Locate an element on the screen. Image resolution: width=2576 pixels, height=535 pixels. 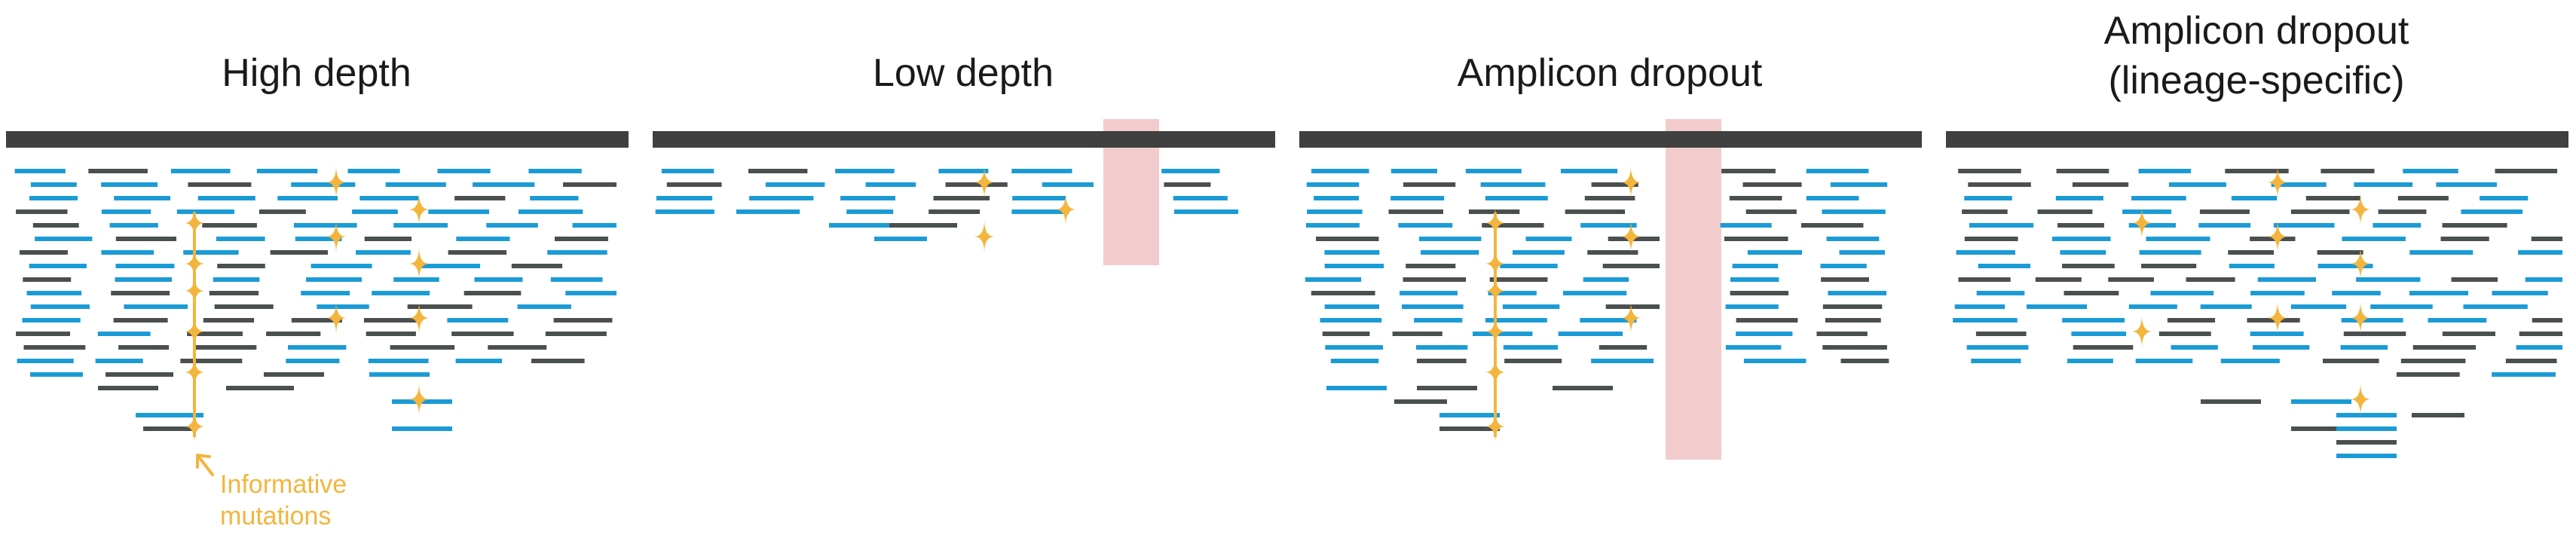
callout-label-line-2: mutations is located at coordinates (275, 516).